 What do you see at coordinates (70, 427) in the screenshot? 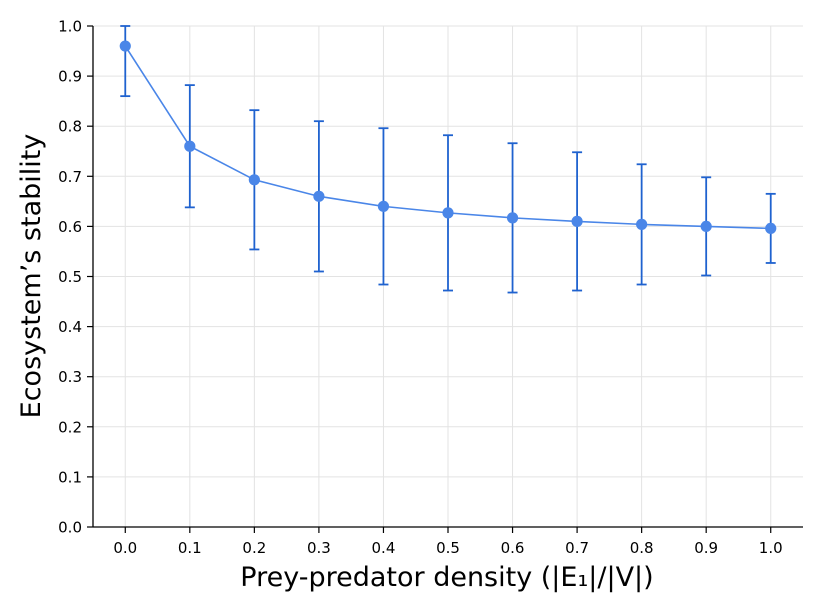
I see `y-tick-label: 0.2` at bounding box center [70, 427].